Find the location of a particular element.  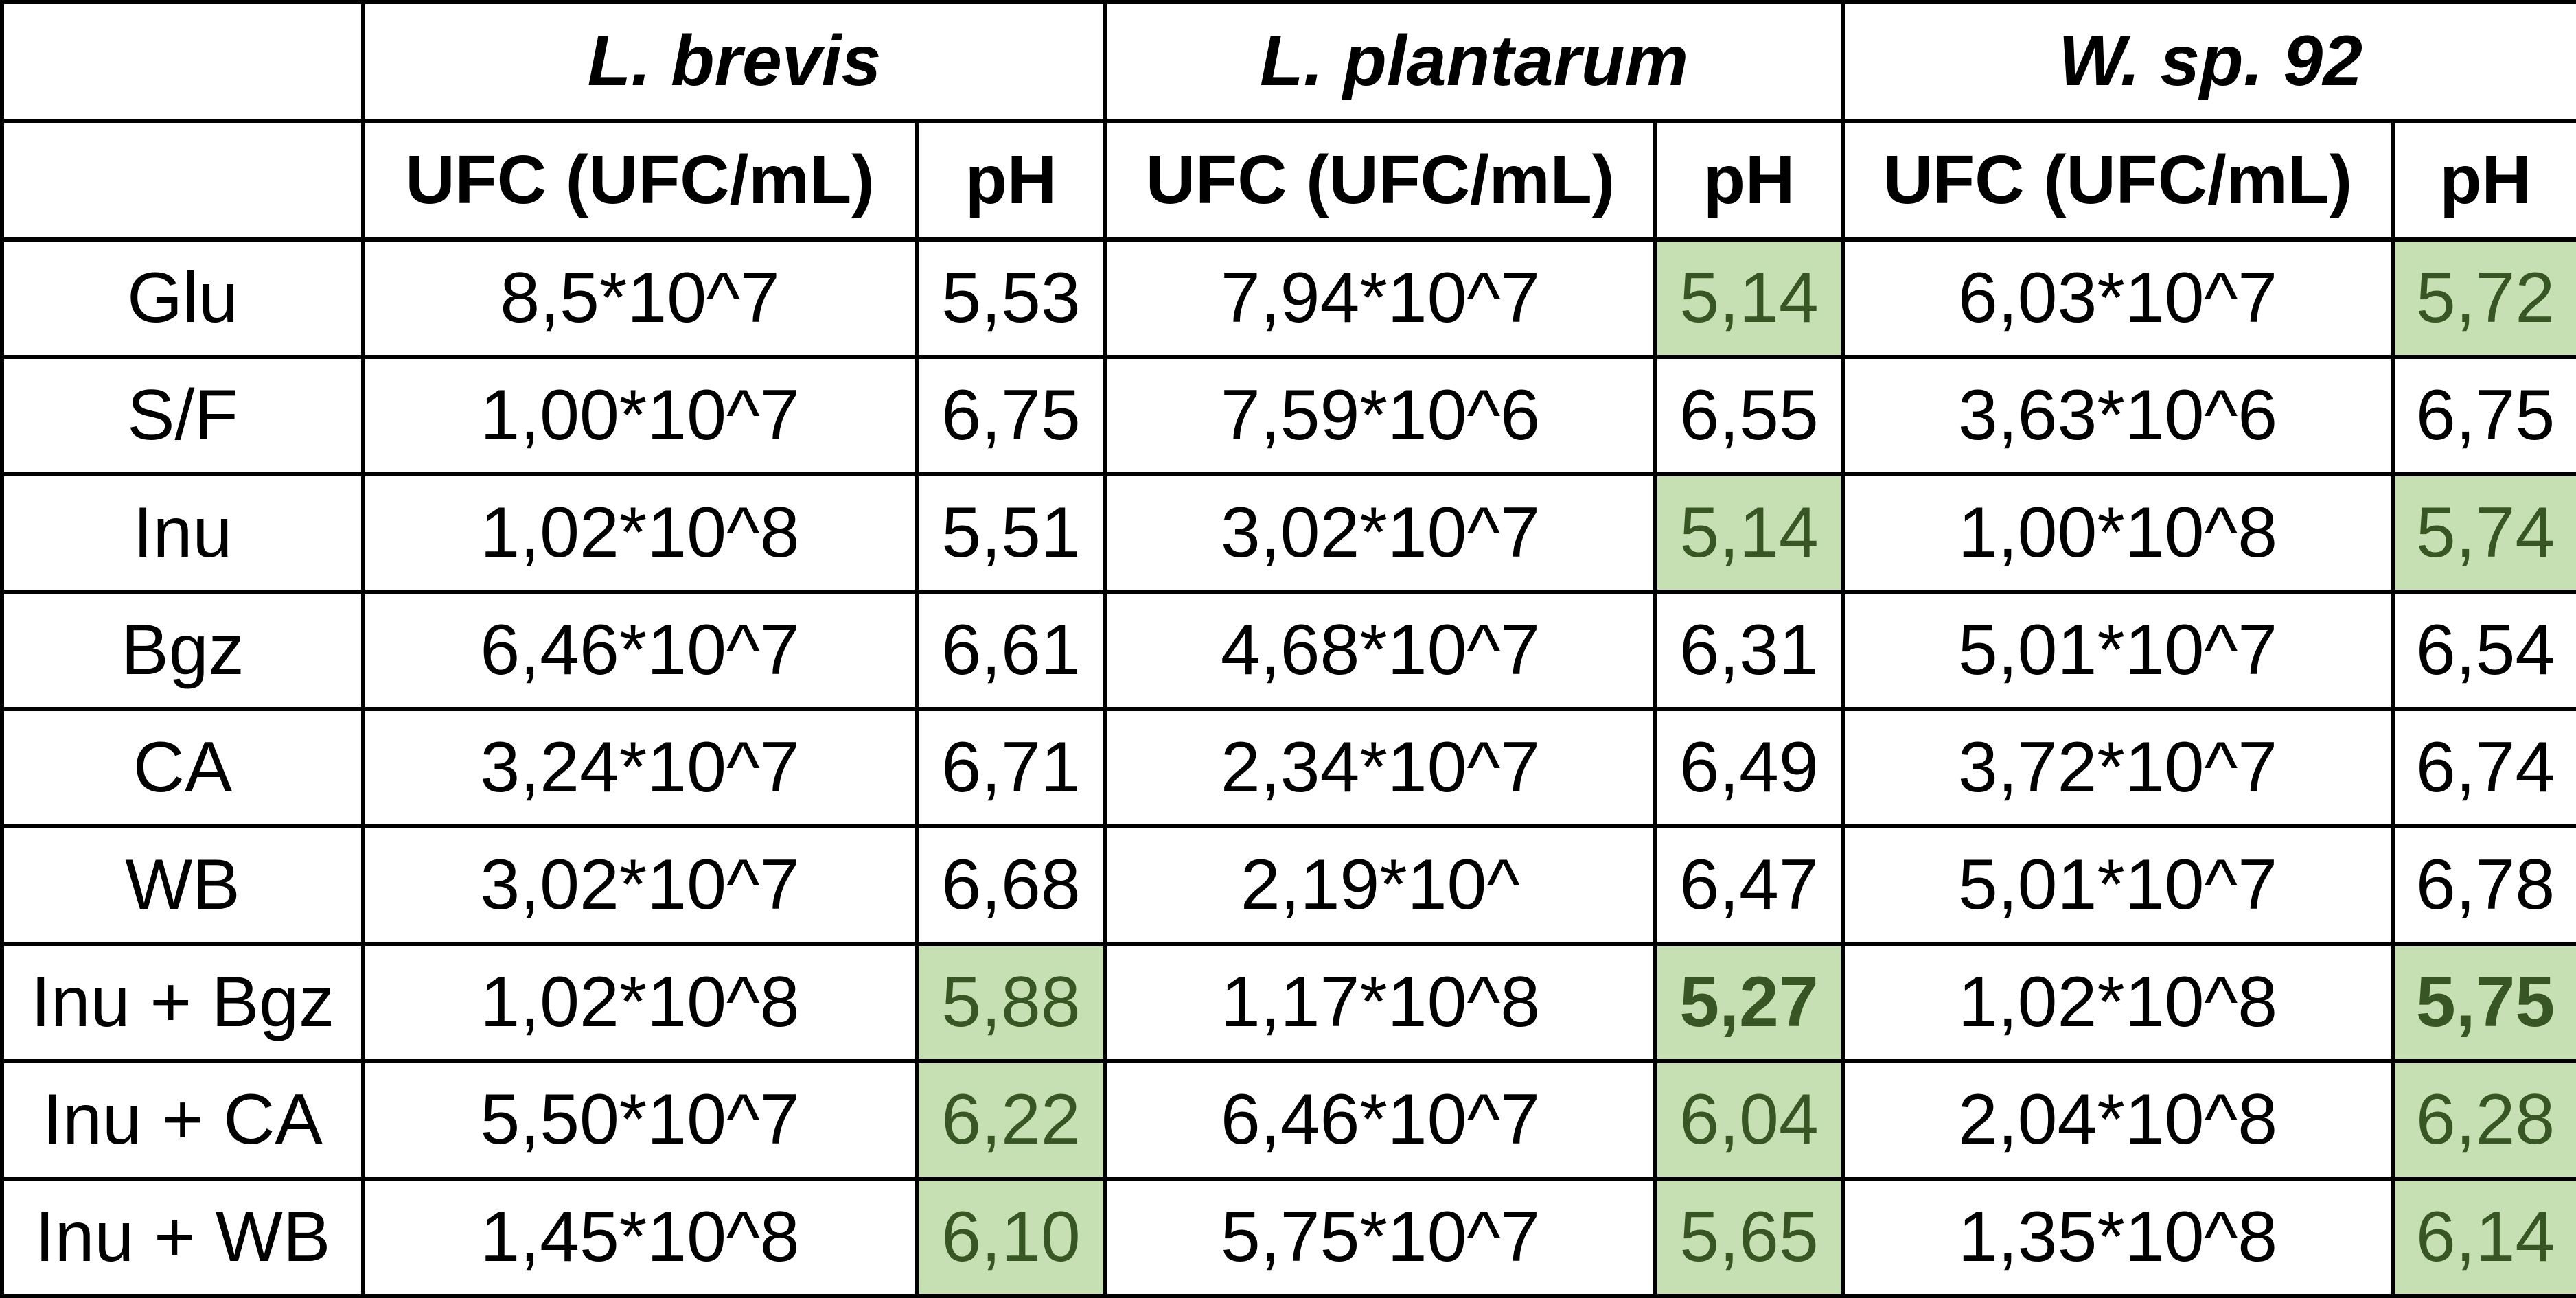

ufc-value-cell: 6,03*10^7 is located at coordinates (2118, 298).